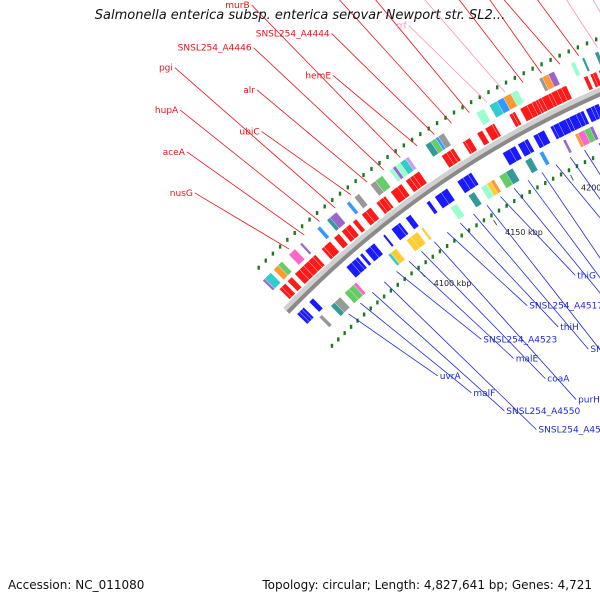  What do you see at coordinates (520, 340) in the screenshot?
I see `gene-label: SNSL254_A4523` at bounding box center [520, 340].